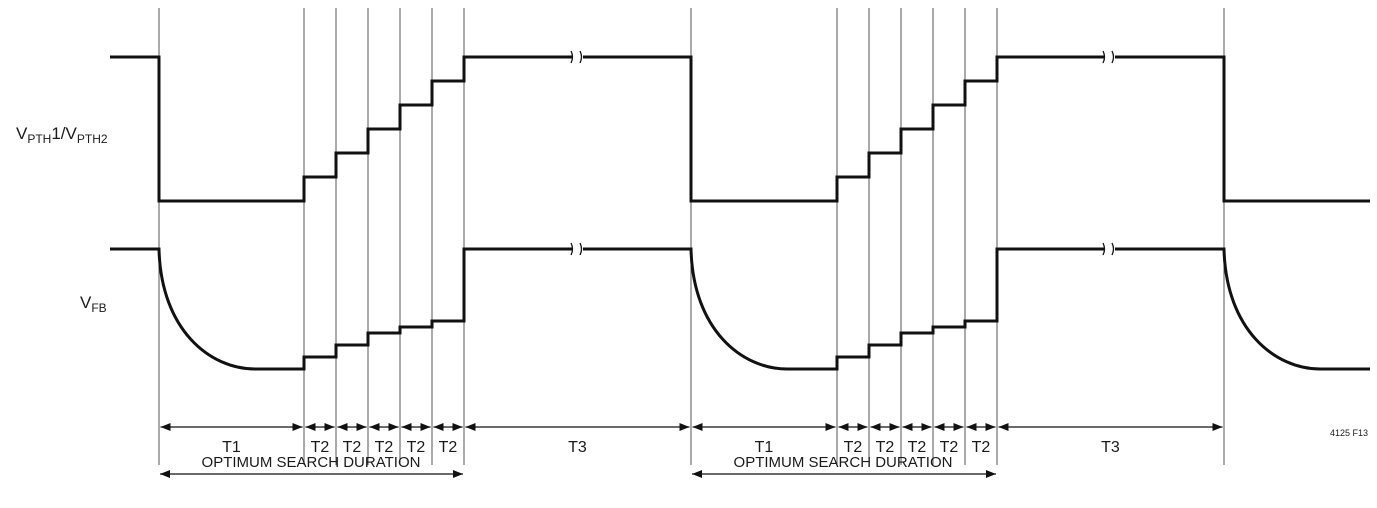 The width and height of the screenshot is (1377, 508). I want to click on figure-code: 4125 F13, so click(1349, 433).